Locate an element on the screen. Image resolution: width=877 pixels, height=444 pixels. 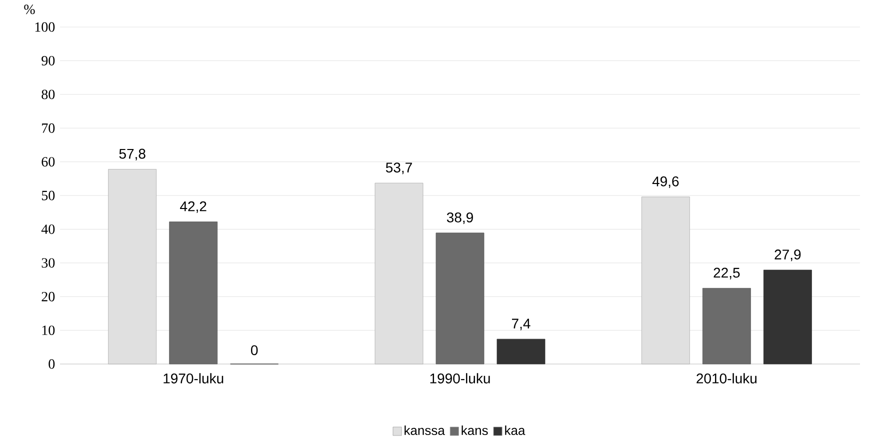
data-label: 42,2 is located at coordinates (193, 207).